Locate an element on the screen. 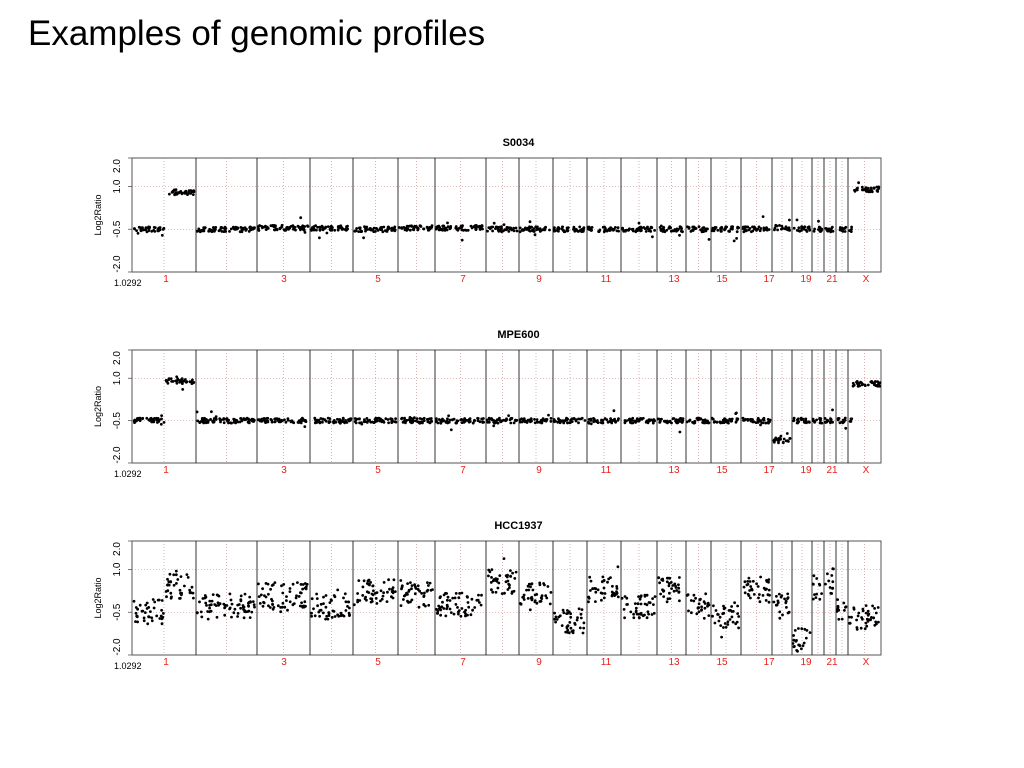 The height and width of the screenshot is (768, 1024). chromosome-label: 9 is located at coordinates (539, 662).